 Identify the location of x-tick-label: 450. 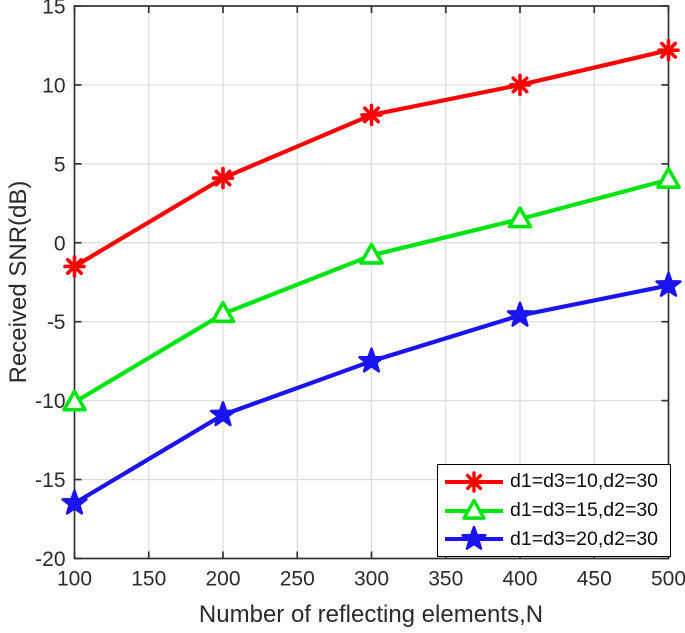
(594, 579).